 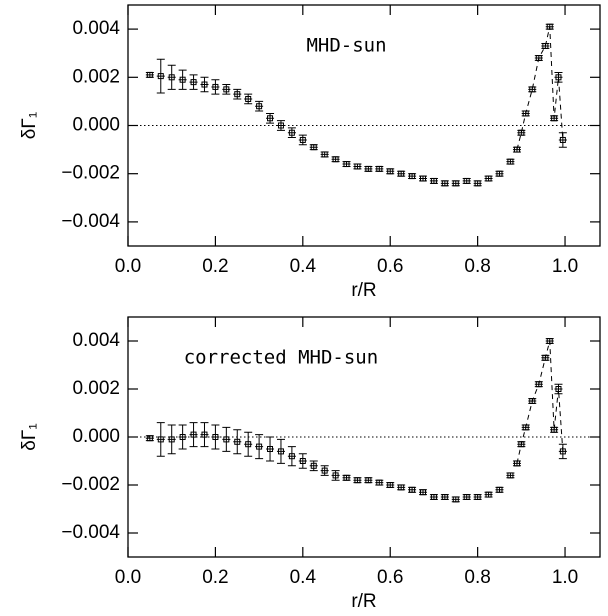 I want to click on x-axis-label: r/R, so click(x=363, y=601).